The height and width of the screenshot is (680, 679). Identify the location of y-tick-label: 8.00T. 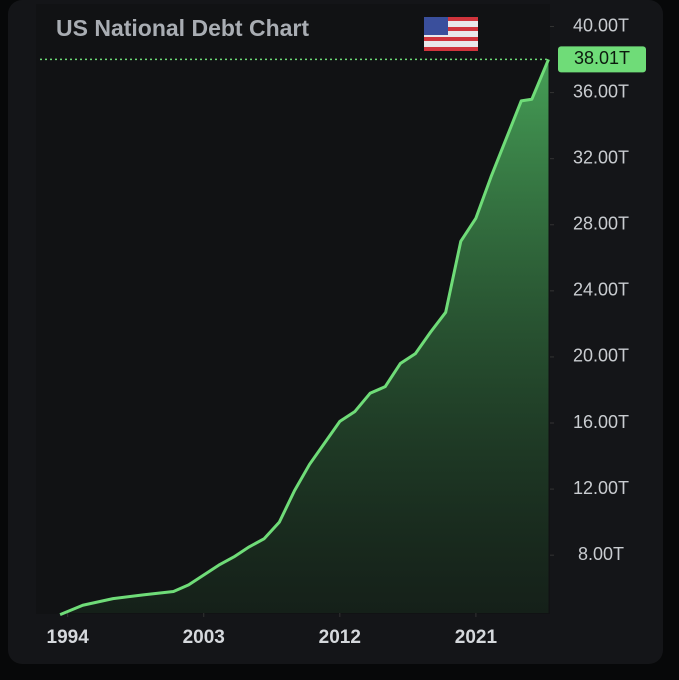
(601, 554).